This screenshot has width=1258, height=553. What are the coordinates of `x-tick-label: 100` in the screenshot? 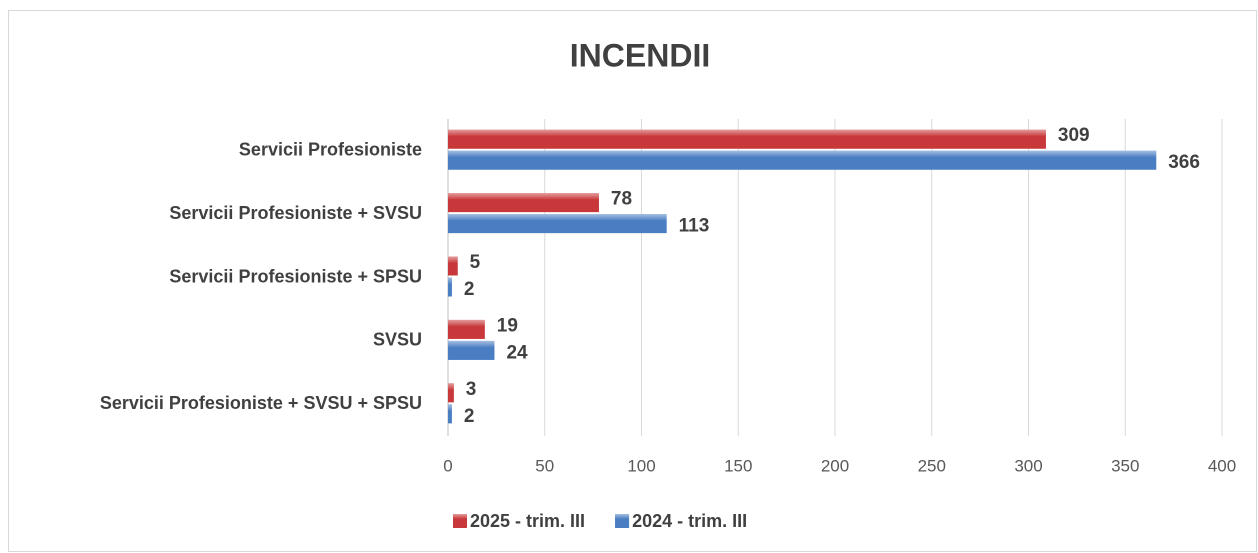 It's located at (641, 465).